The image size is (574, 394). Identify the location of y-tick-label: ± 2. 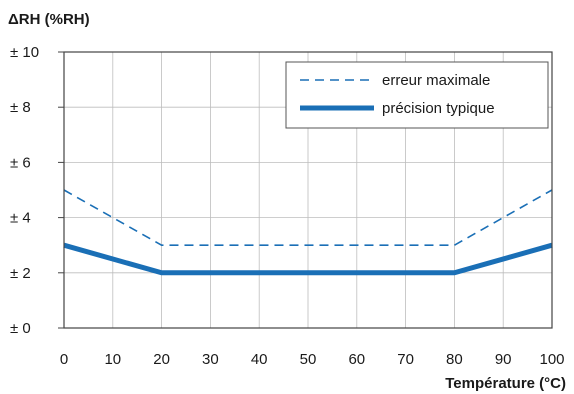
(20, 273).